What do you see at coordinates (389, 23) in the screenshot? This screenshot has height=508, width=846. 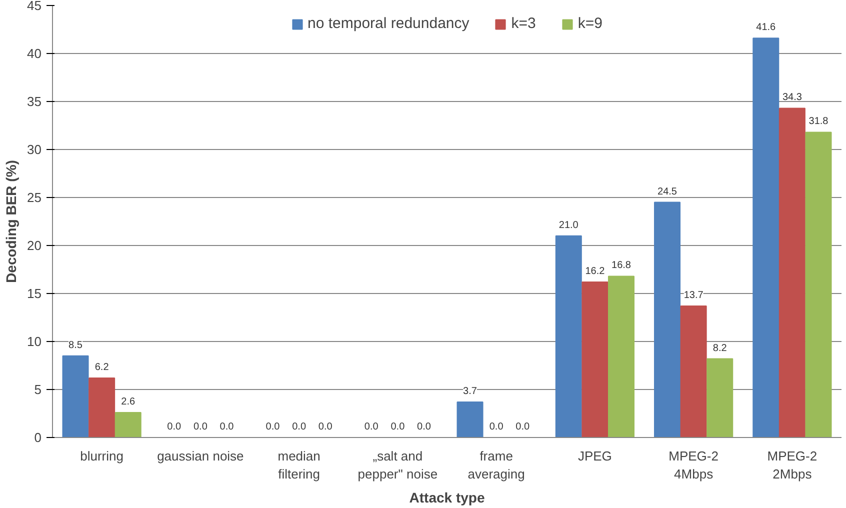 I see `legend-label: no temporal redundancy` at bounding box center [389, 23].